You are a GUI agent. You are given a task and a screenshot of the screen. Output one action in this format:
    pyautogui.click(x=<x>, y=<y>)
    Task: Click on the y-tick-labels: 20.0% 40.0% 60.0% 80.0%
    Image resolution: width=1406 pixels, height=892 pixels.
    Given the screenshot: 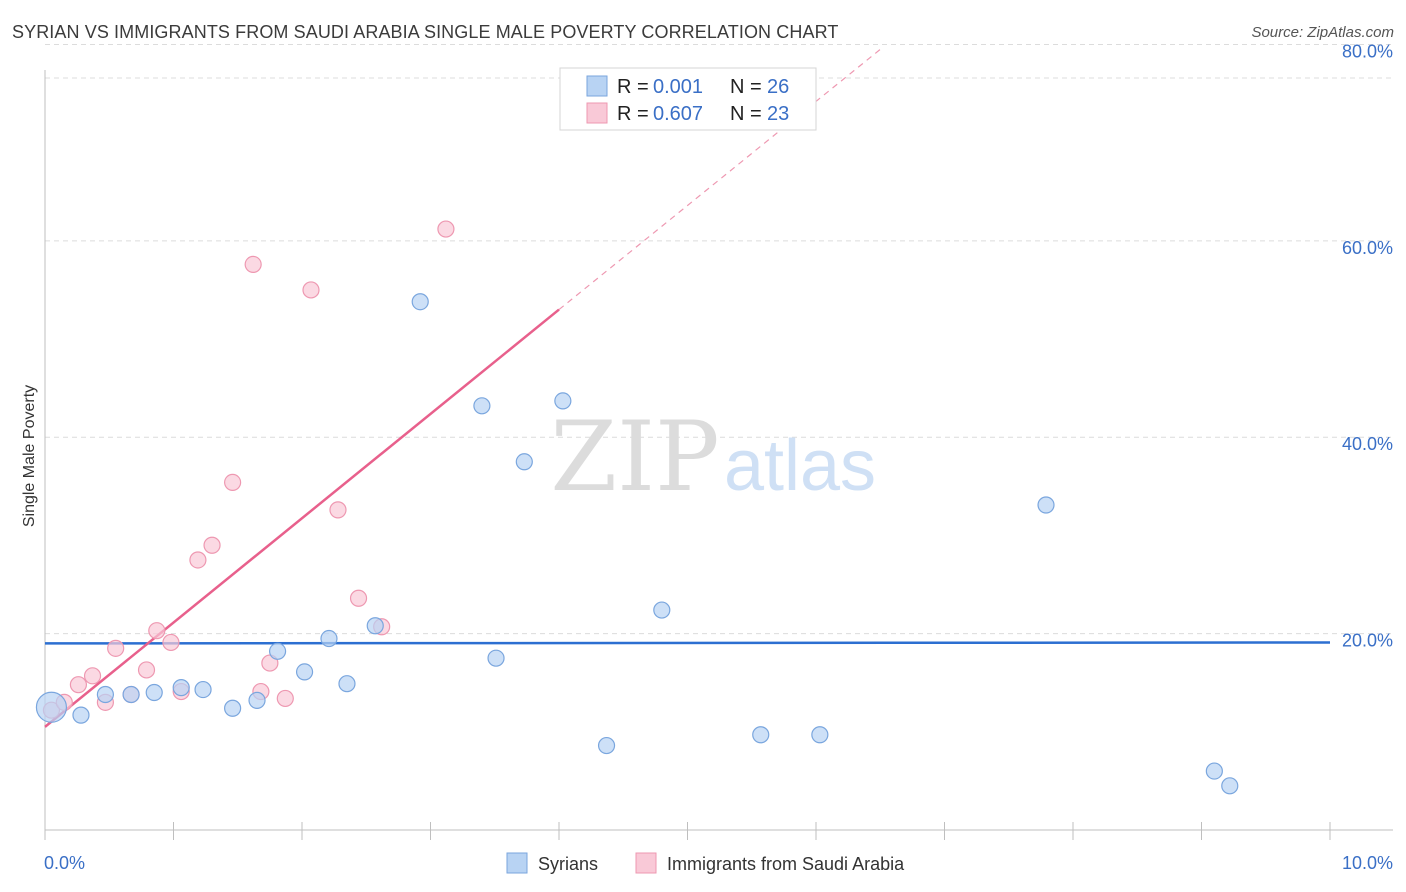 What is the action you would take?
    pyautogui.click(x=1367, y=345)
    